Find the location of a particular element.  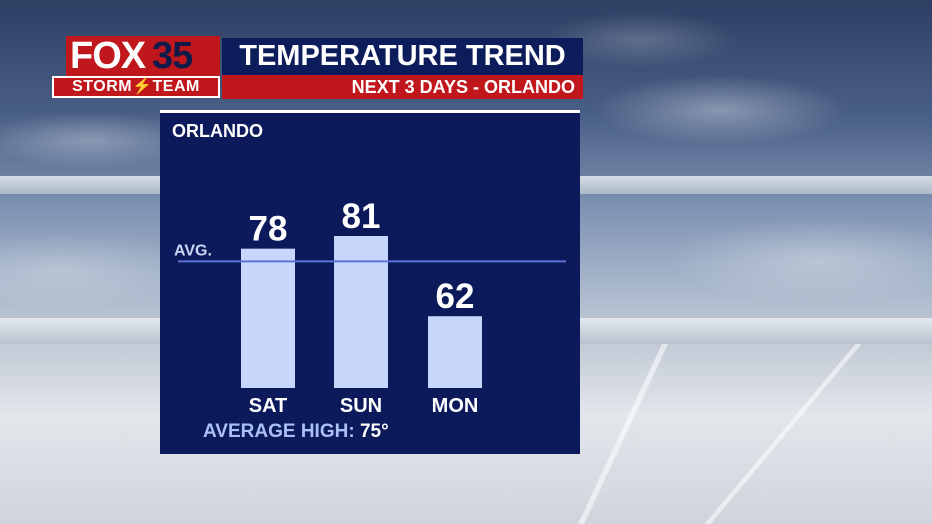

average-high-value: 75° is located at coordinates (374, 431).